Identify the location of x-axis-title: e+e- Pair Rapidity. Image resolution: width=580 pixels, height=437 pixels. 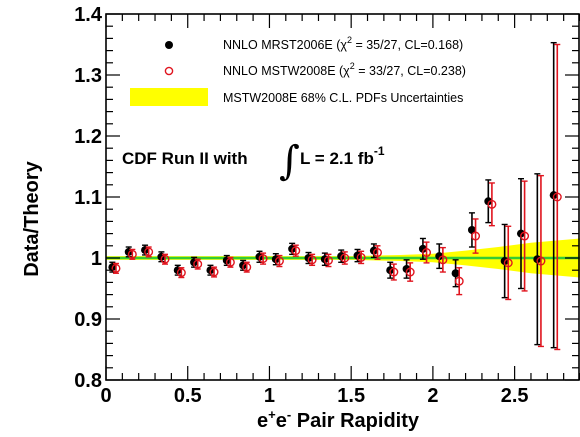
(338, 419).